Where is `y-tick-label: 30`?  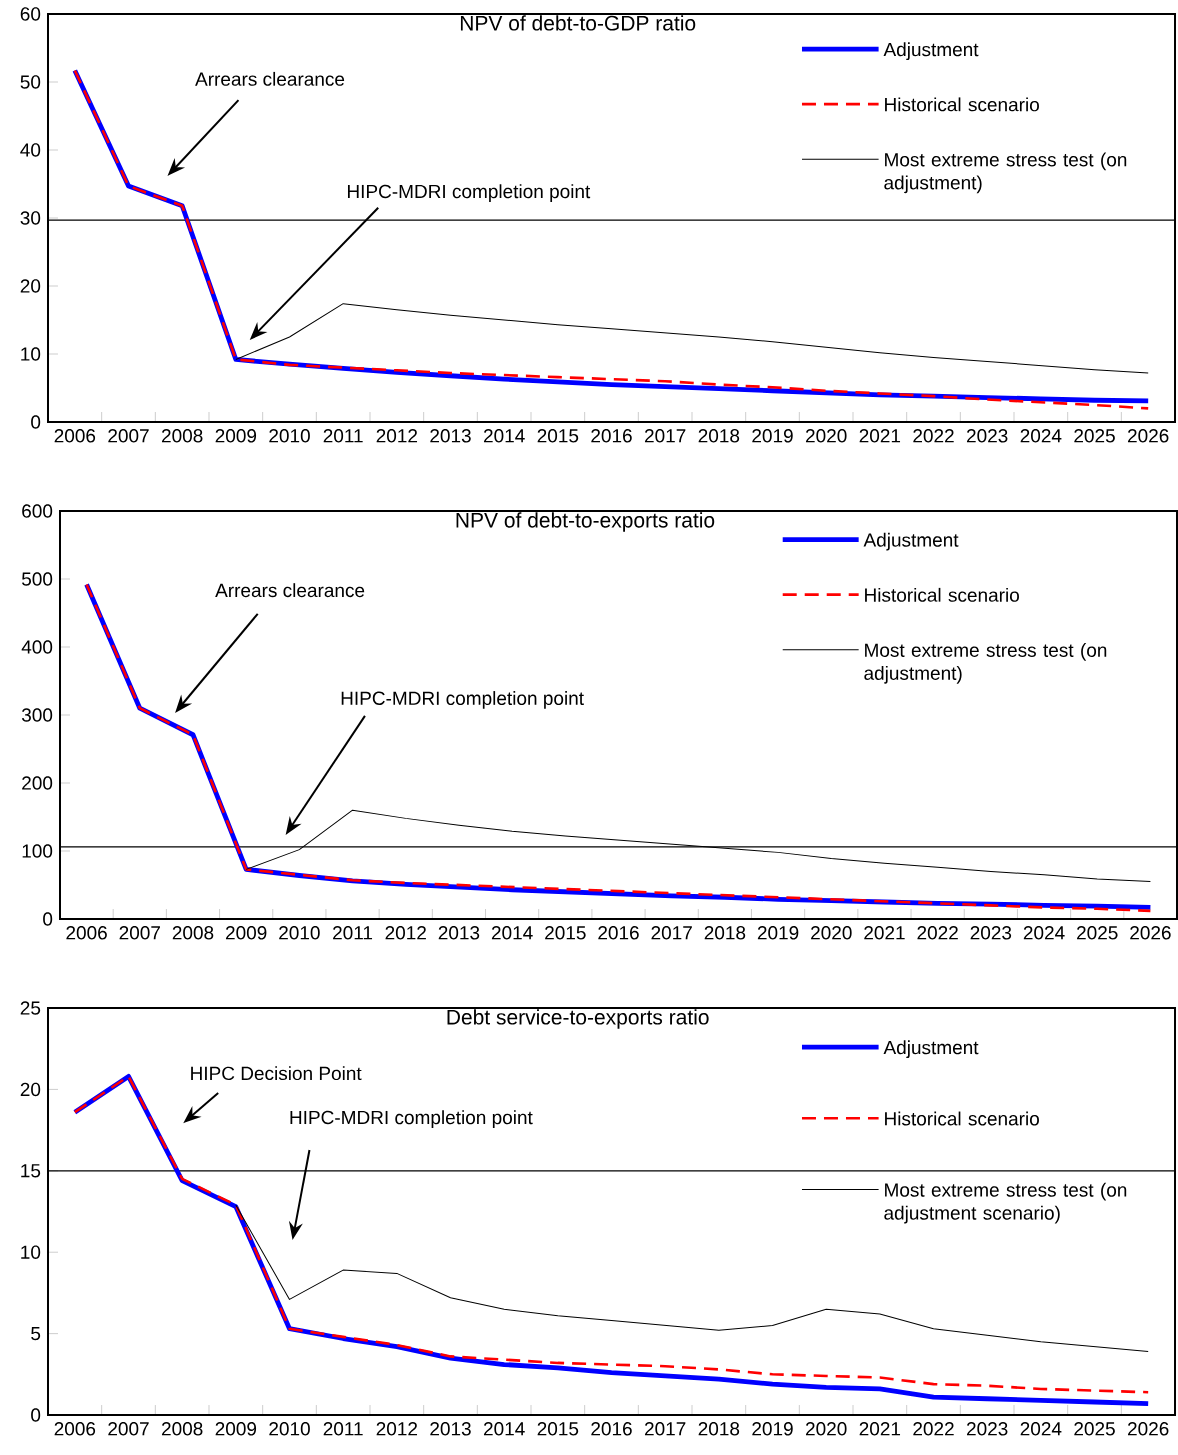 y-tick-label: 30 is located at coordinates (30, 218).